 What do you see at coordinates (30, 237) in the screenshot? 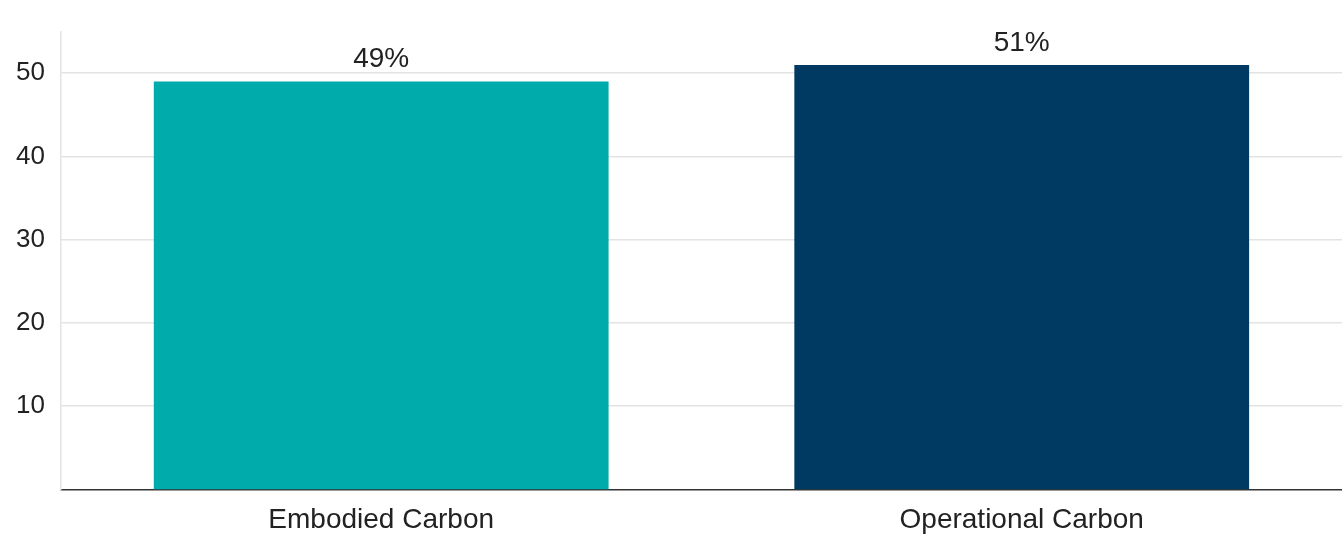
I see `y-tick-label: 30` at bounding box center [30, 237].